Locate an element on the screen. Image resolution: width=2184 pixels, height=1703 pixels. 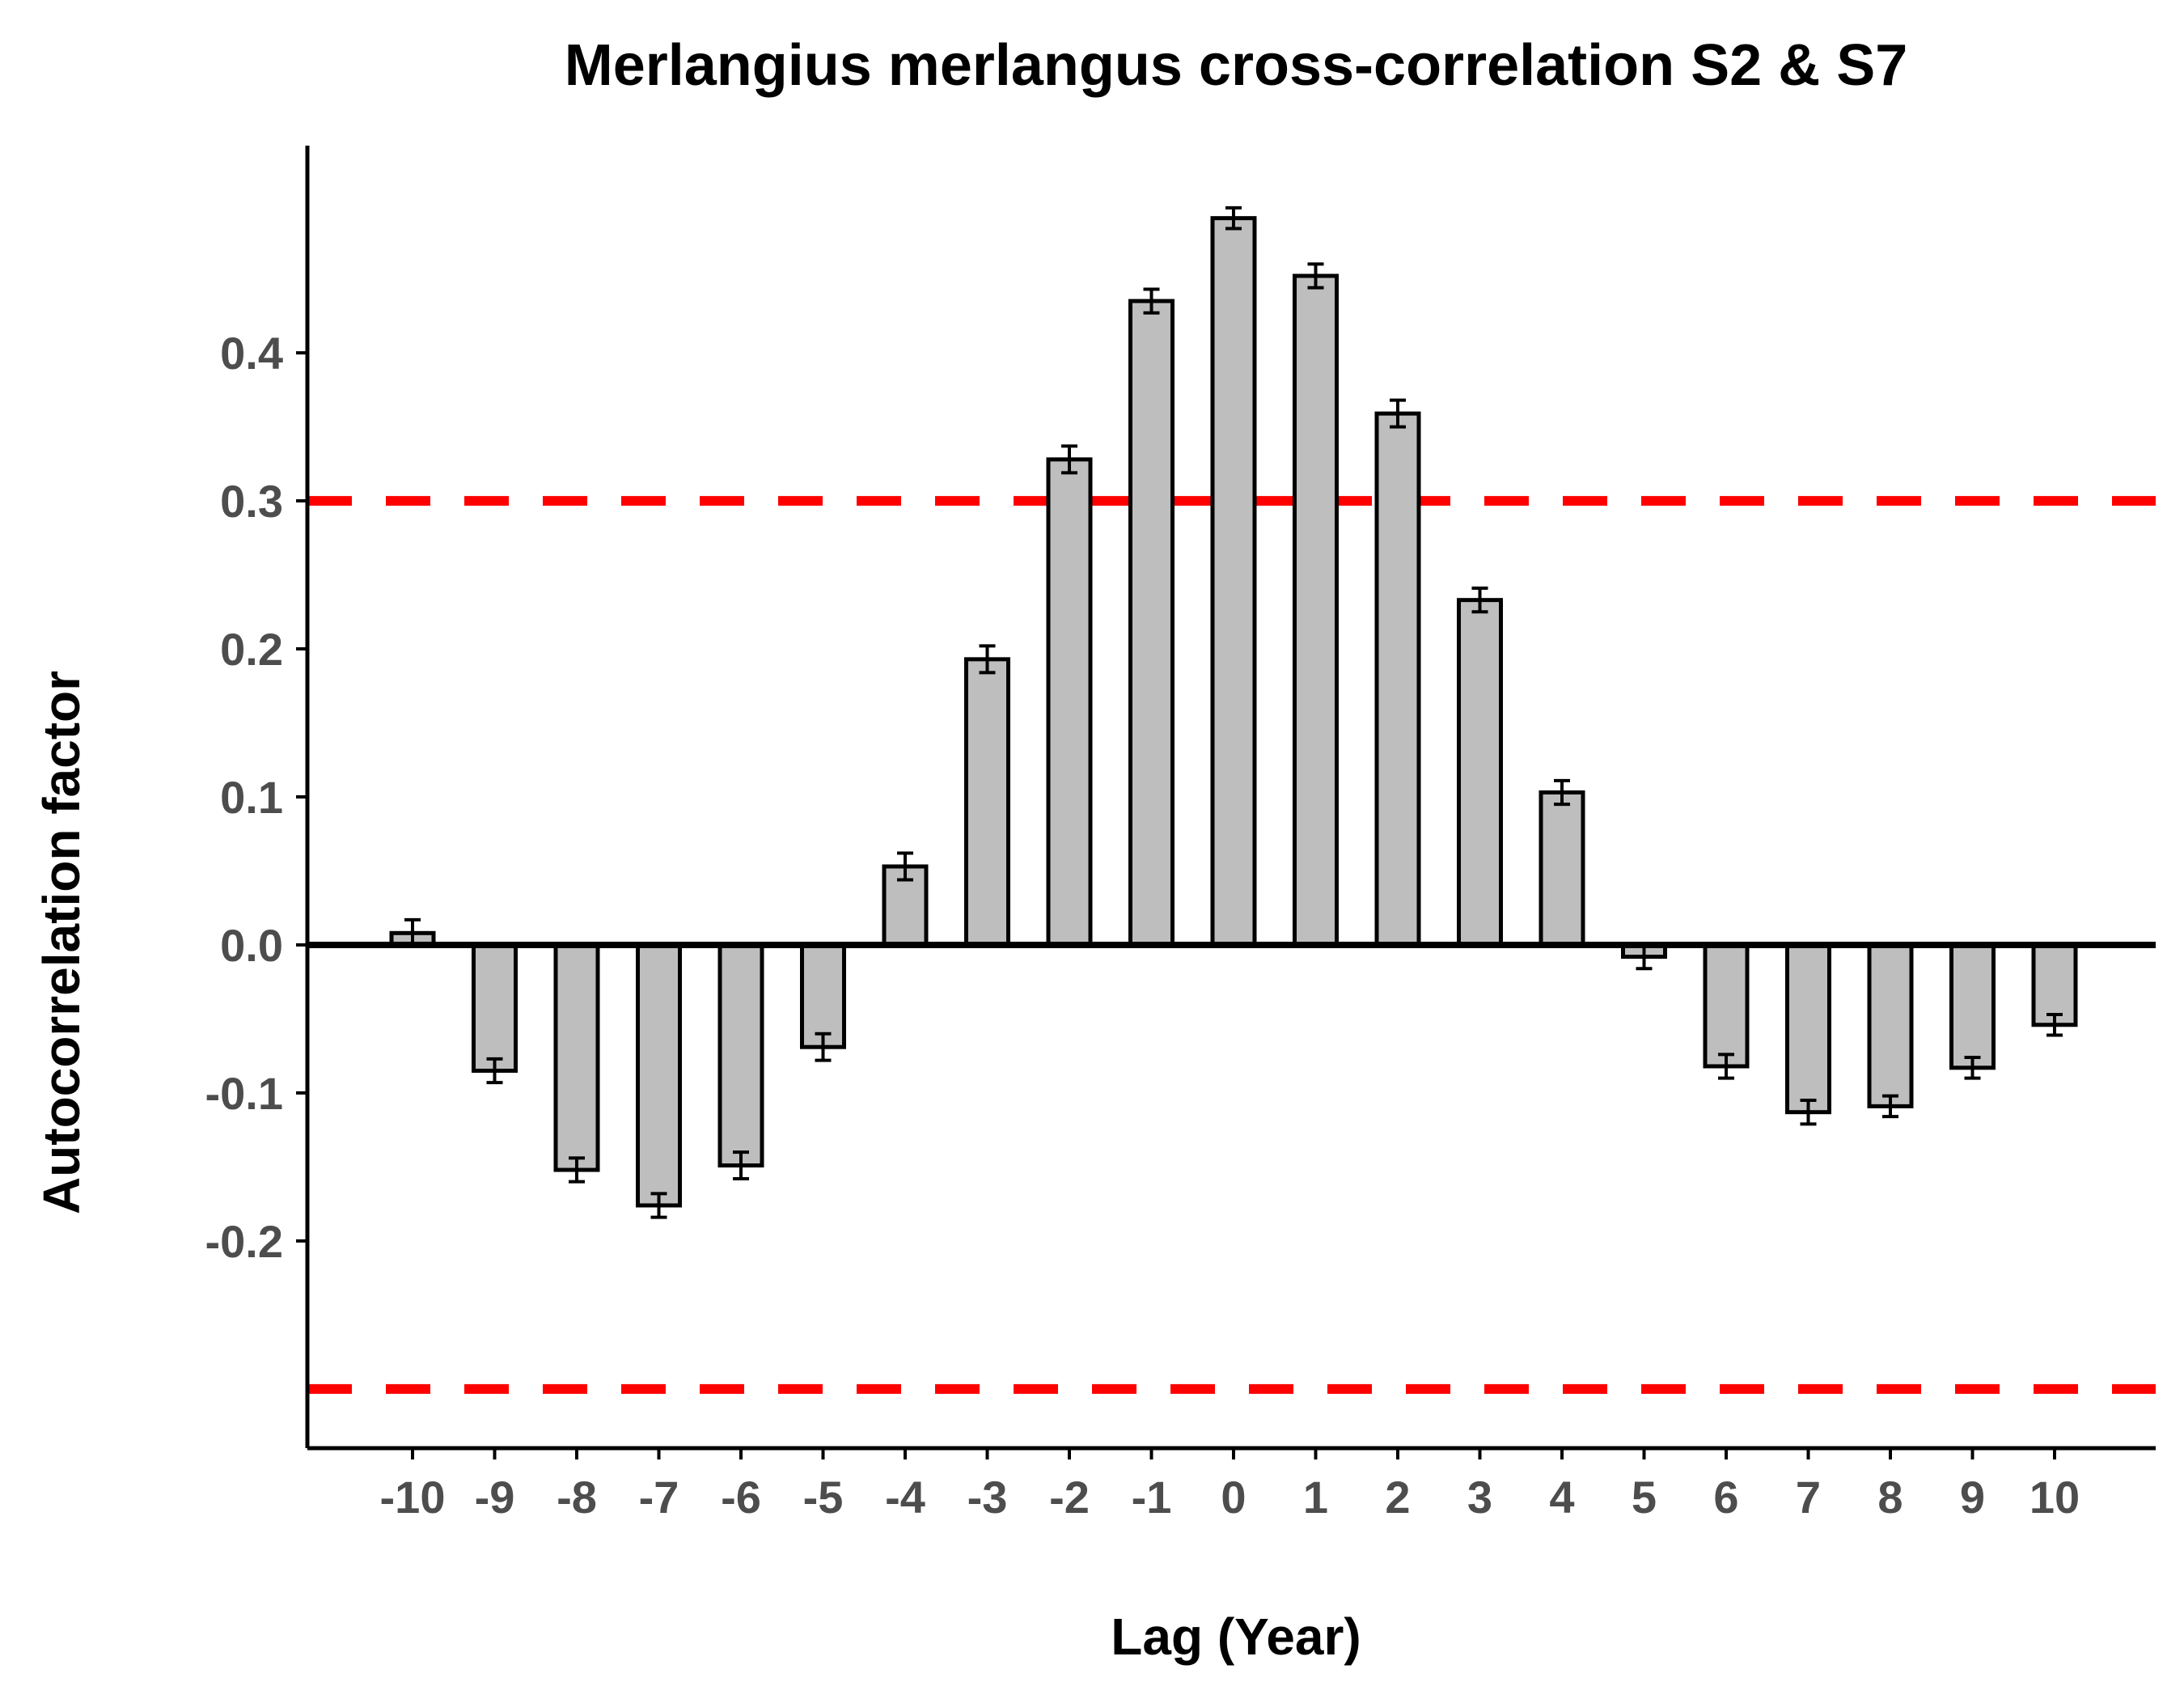
x-tick-label: 7 is located at coordinates (1808, 1497).